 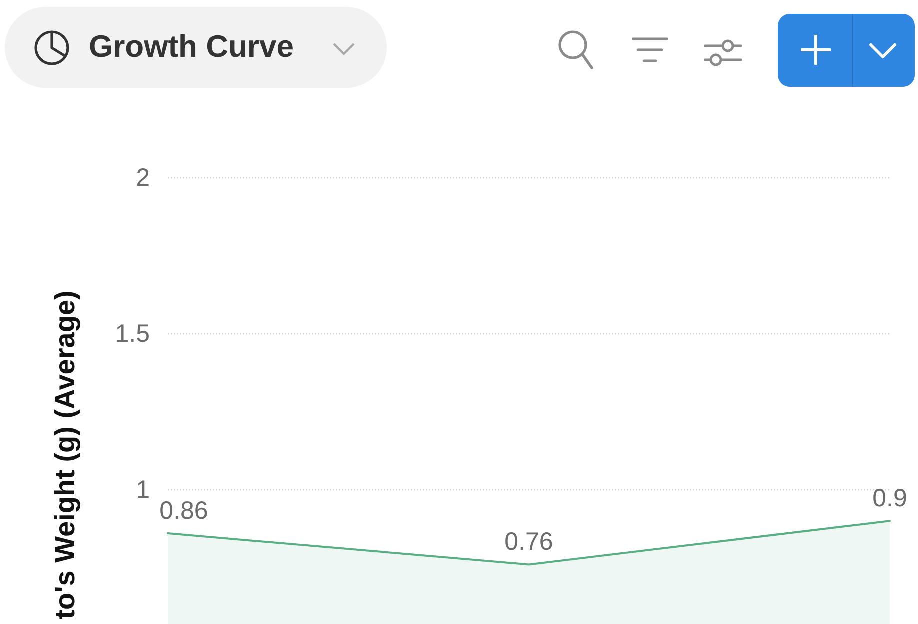 What do you see at coordinates (132, 334) in the screenshot?
I see `y-tick-label: 1.5` at bounding box center [132, 334].